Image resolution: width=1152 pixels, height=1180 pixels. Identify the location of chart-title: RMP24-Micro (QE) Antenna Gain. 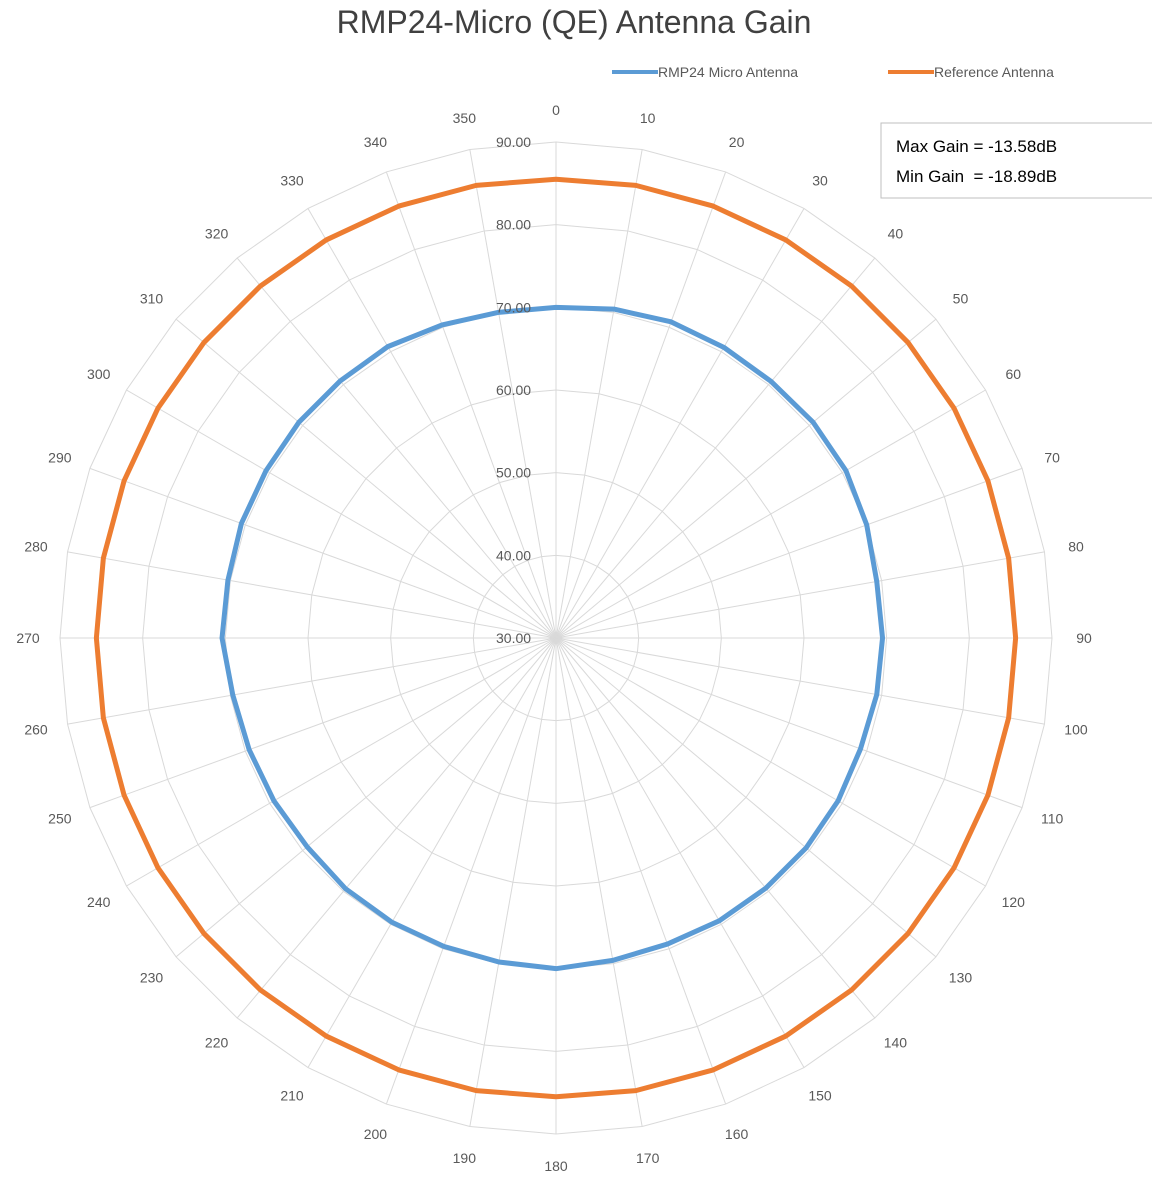
(574, 22).